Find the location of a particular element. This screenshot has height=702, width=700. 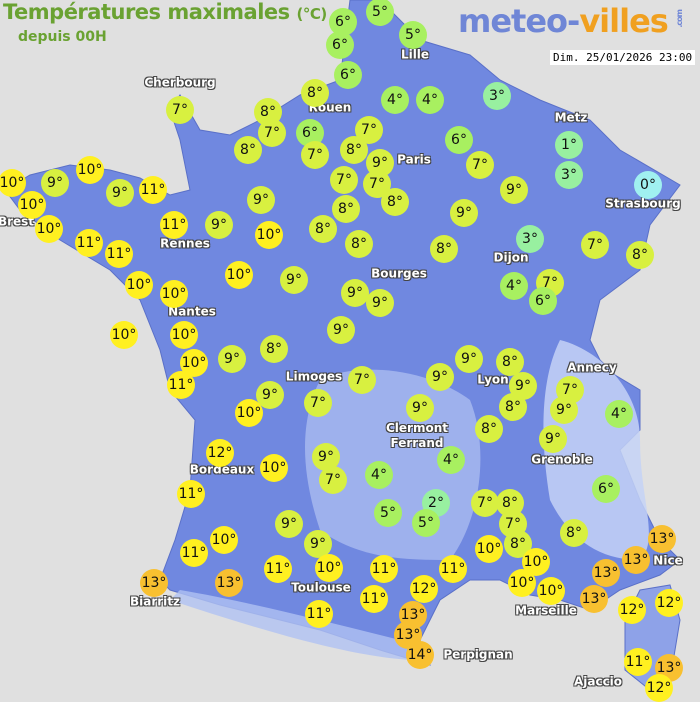

temperature-marker: 0° is located at coordinates (648, 185).